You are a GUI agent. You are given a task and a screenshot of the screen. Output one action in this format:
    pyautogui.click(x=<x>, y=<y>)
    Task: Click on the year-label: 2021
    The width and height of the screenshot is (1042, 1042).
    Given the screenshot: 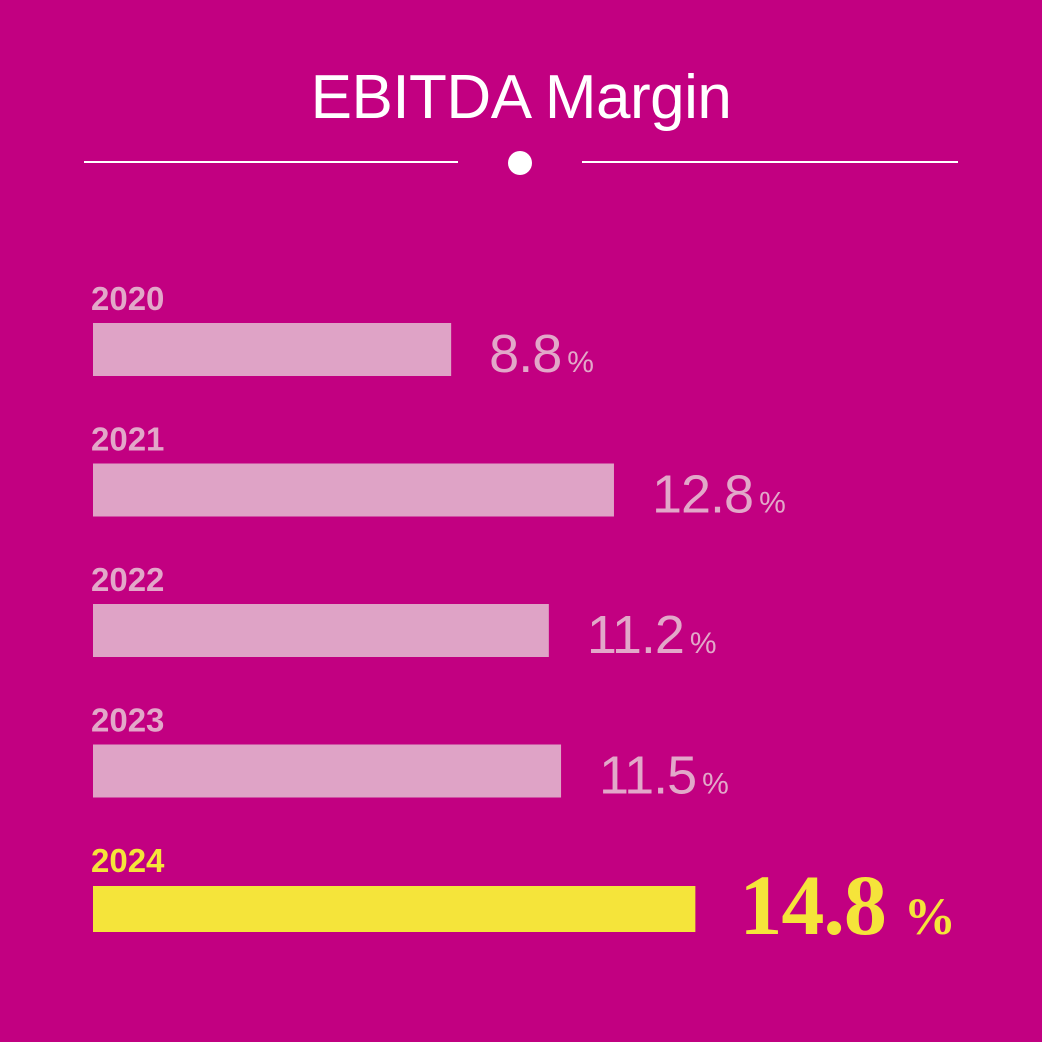 What is the action you would take?
    pyautogui.click(x=127, y=439)
    